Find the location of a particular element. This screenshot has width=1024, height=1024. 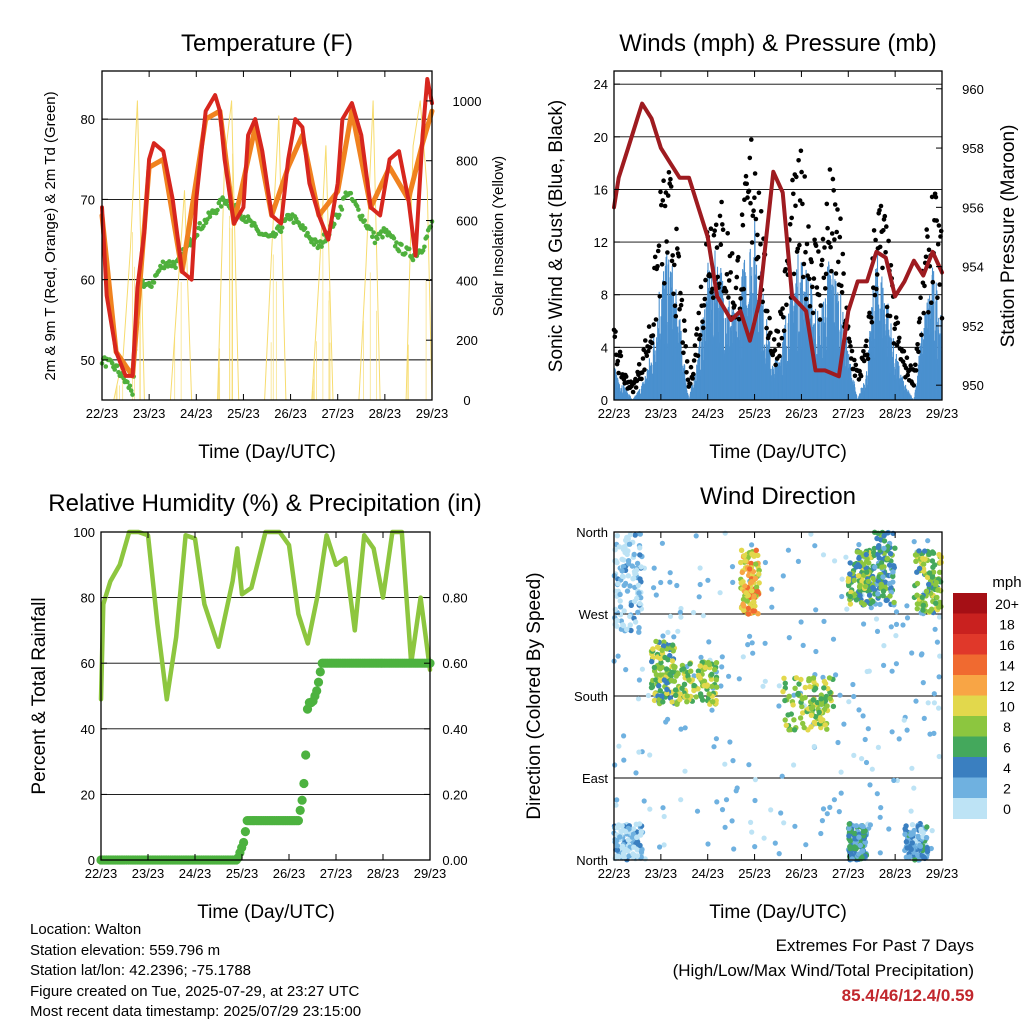

winds-frame is located at coordinates (778, 235).